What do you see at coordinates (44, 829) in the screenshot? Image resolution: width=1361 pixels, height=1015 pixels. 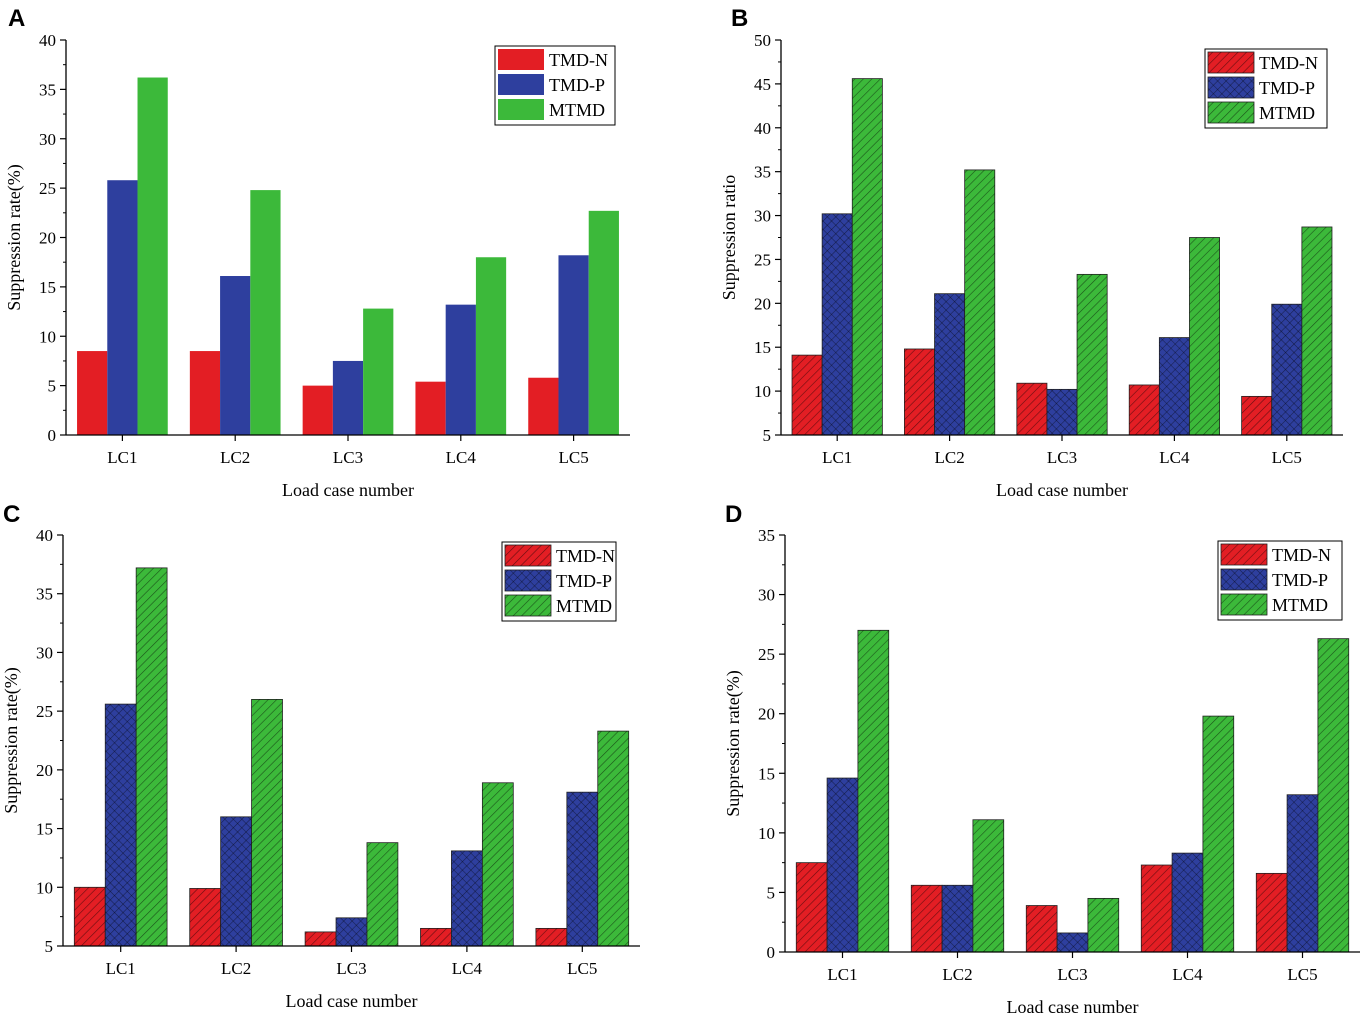 I see `y-tick-label: 15` at bounding box center [44, 829].